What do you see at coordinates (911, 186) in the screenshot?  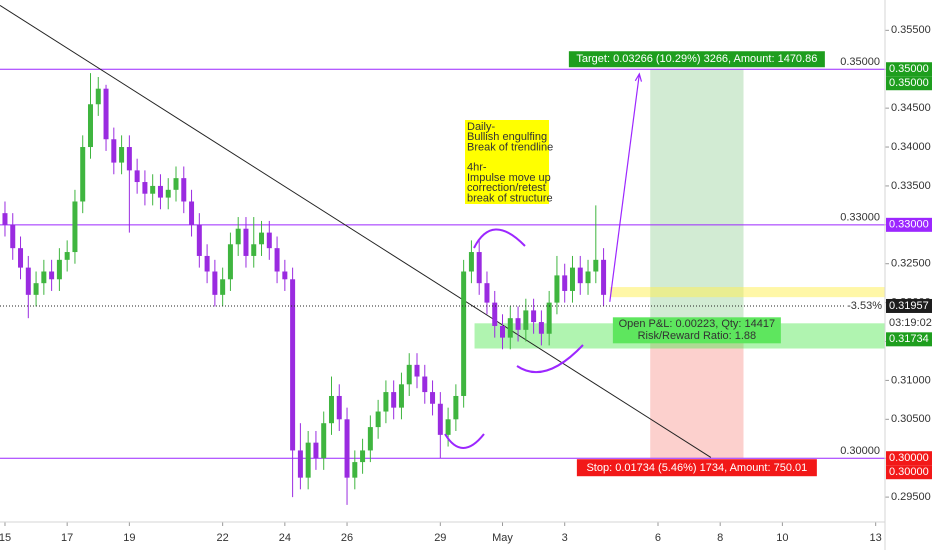 I see `y-tick-label: 0.33500` at bounding box center [911, 186].